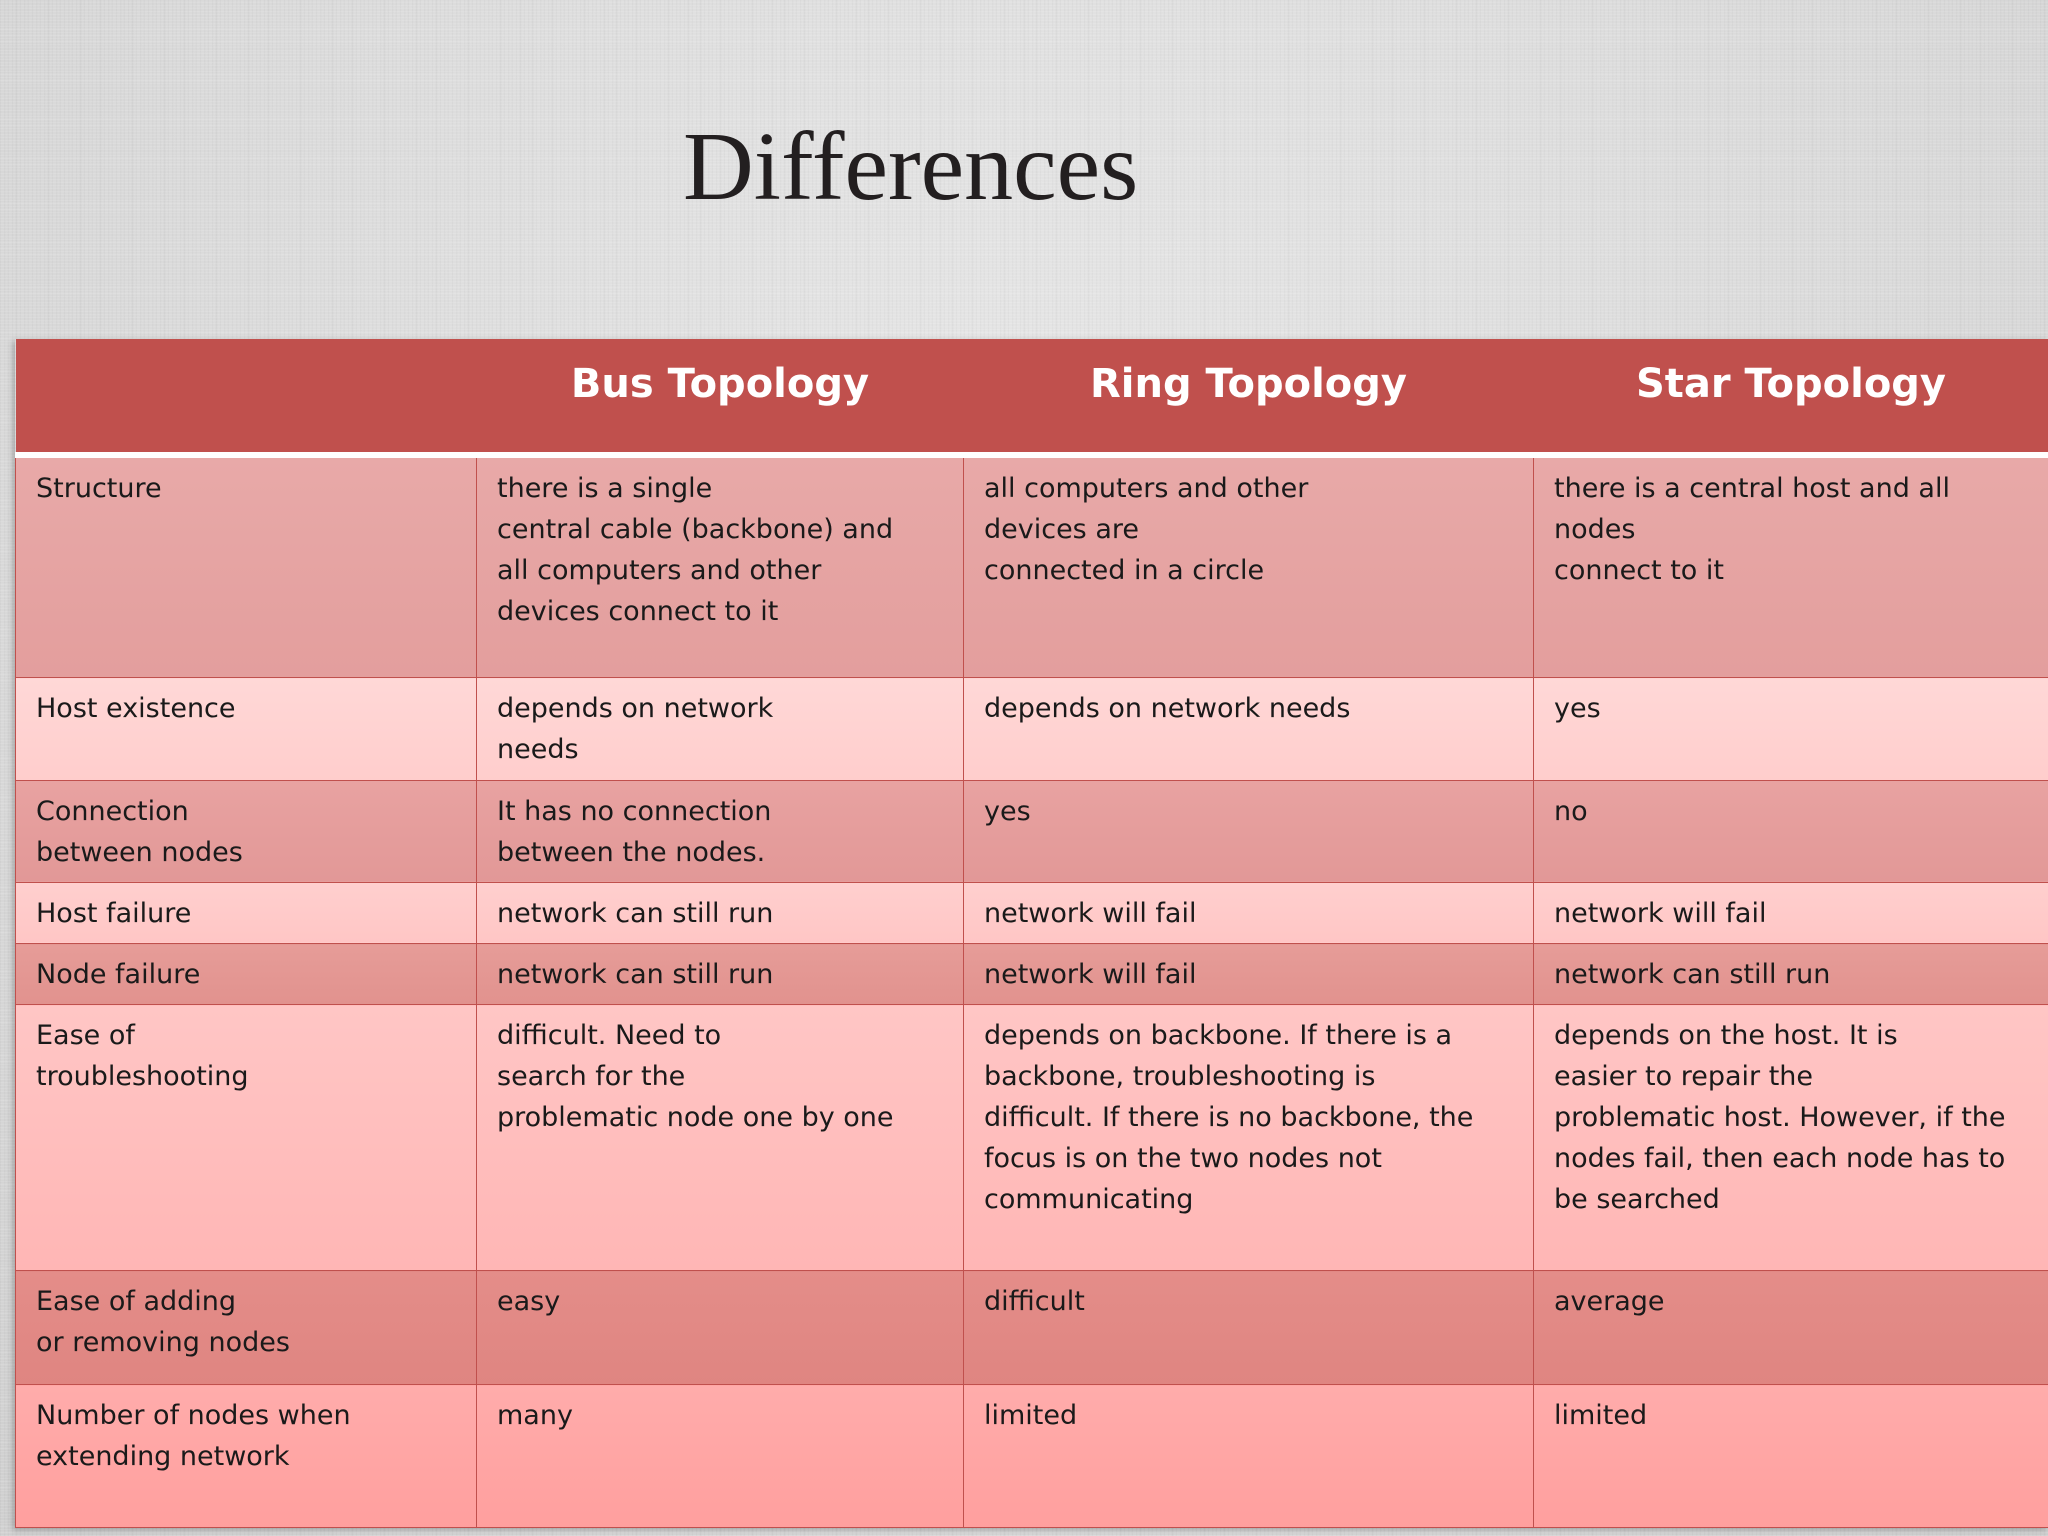 The width and height of the screenshot is (2048, 1536). What do you see at coordinates (1790, 1328) in the screenshot?
I see `star-cell: average` at bounding box center [1790, 1328].